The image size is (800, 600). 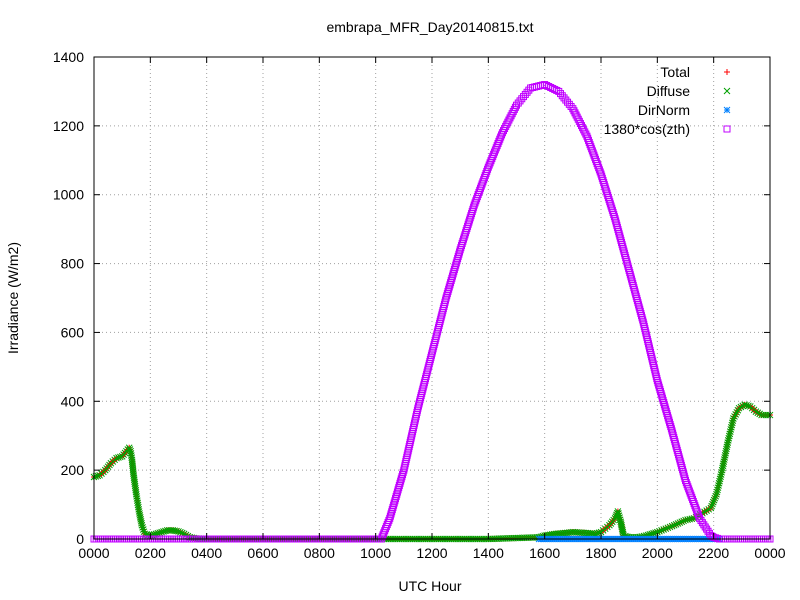 I want to click on y-tick-label: 1200, so click(x=68, y=126).